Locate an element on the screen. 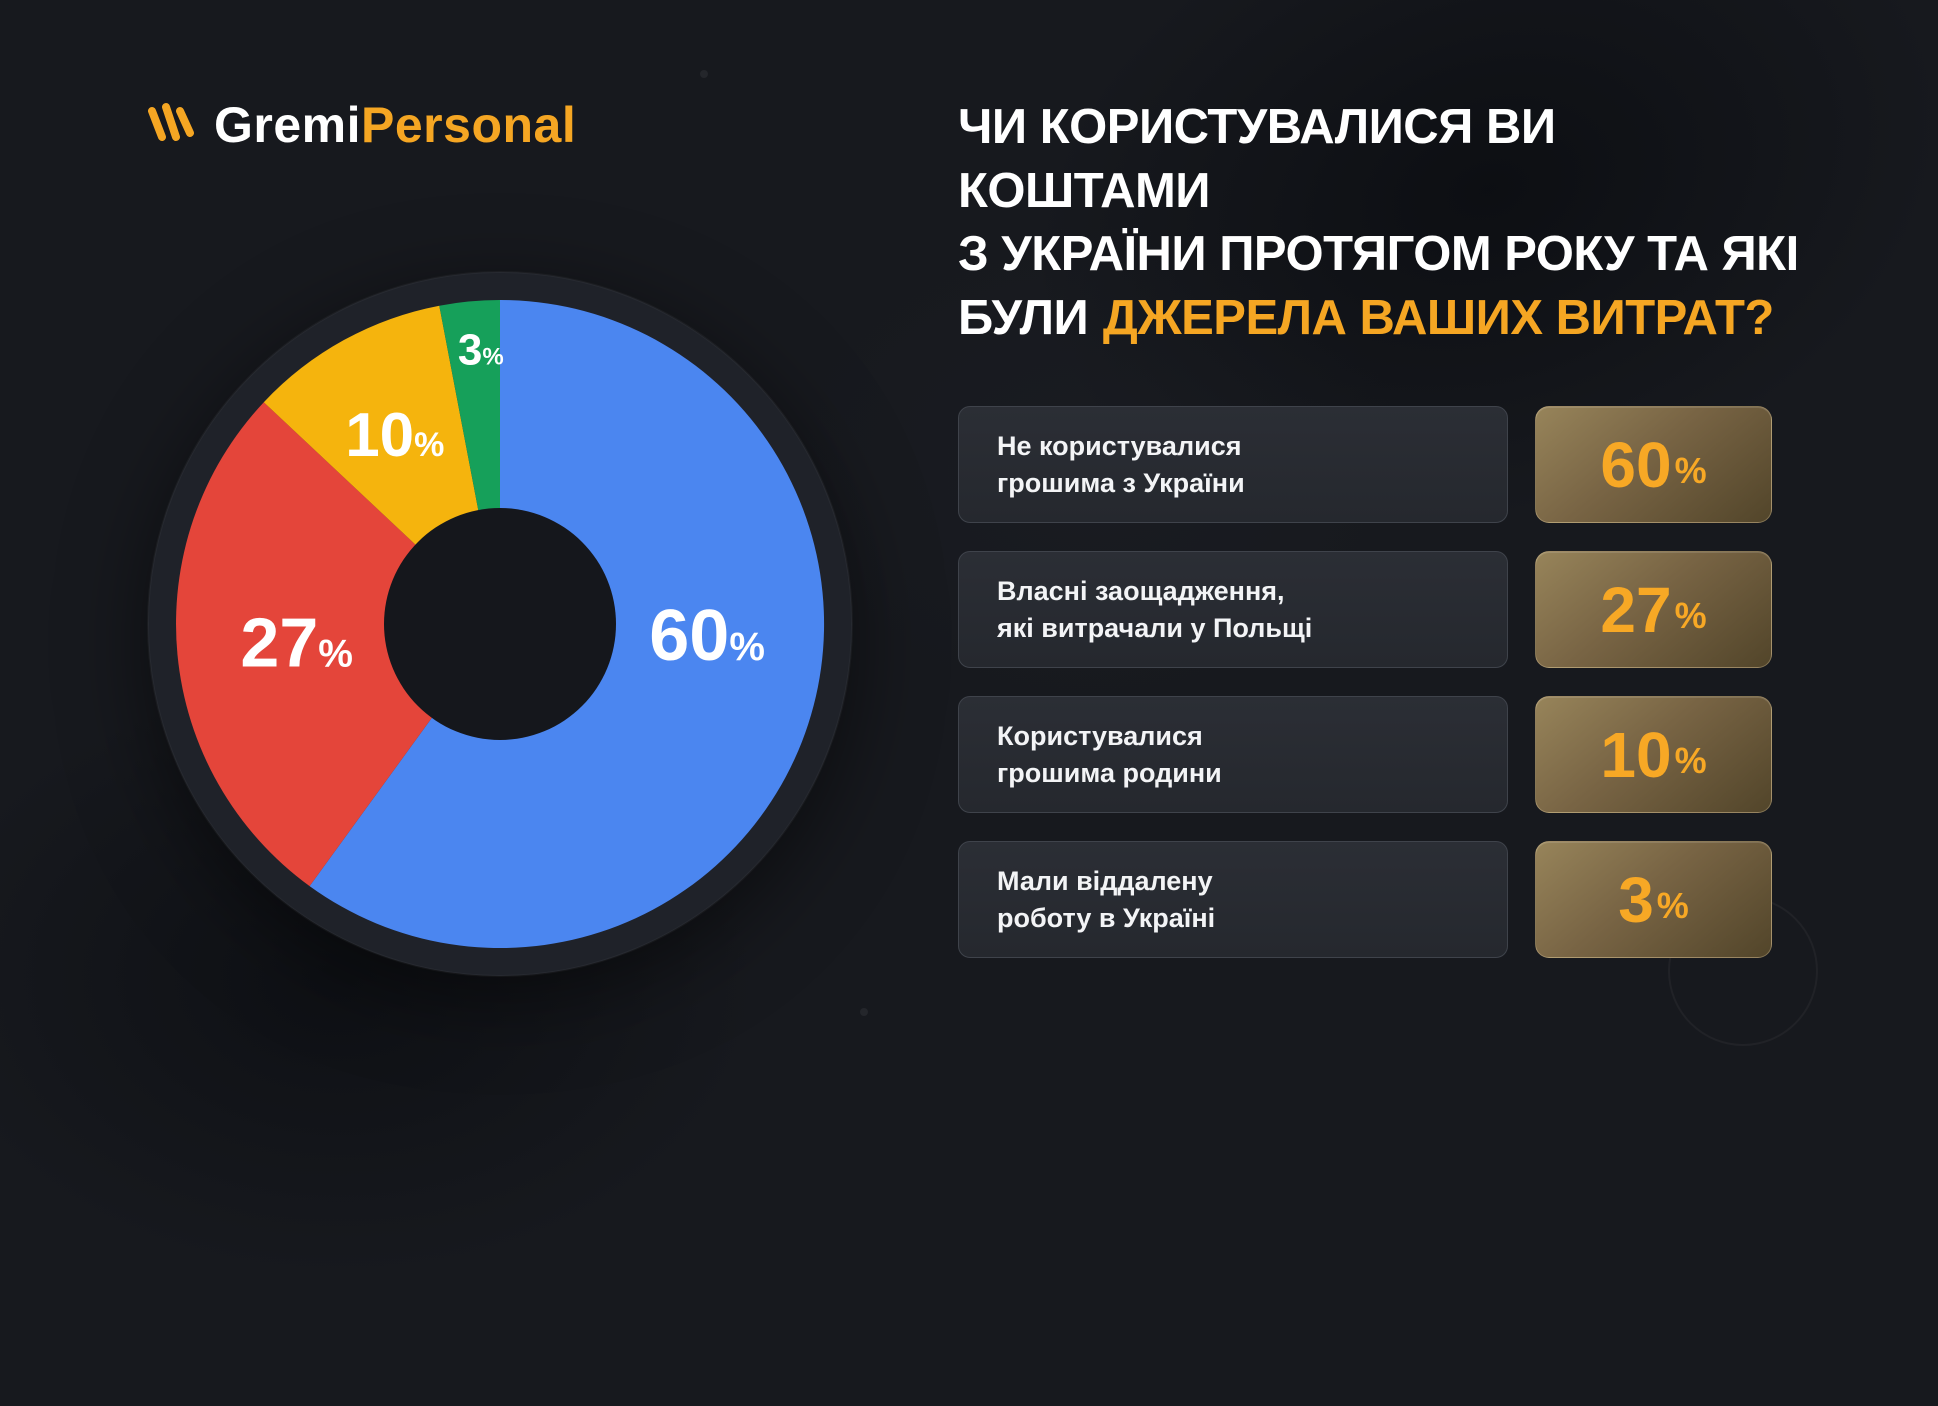 This screenshot has width=1938, height=1406. legend-row-label-line1: Користувалися is located at coordinates (1100, 736).